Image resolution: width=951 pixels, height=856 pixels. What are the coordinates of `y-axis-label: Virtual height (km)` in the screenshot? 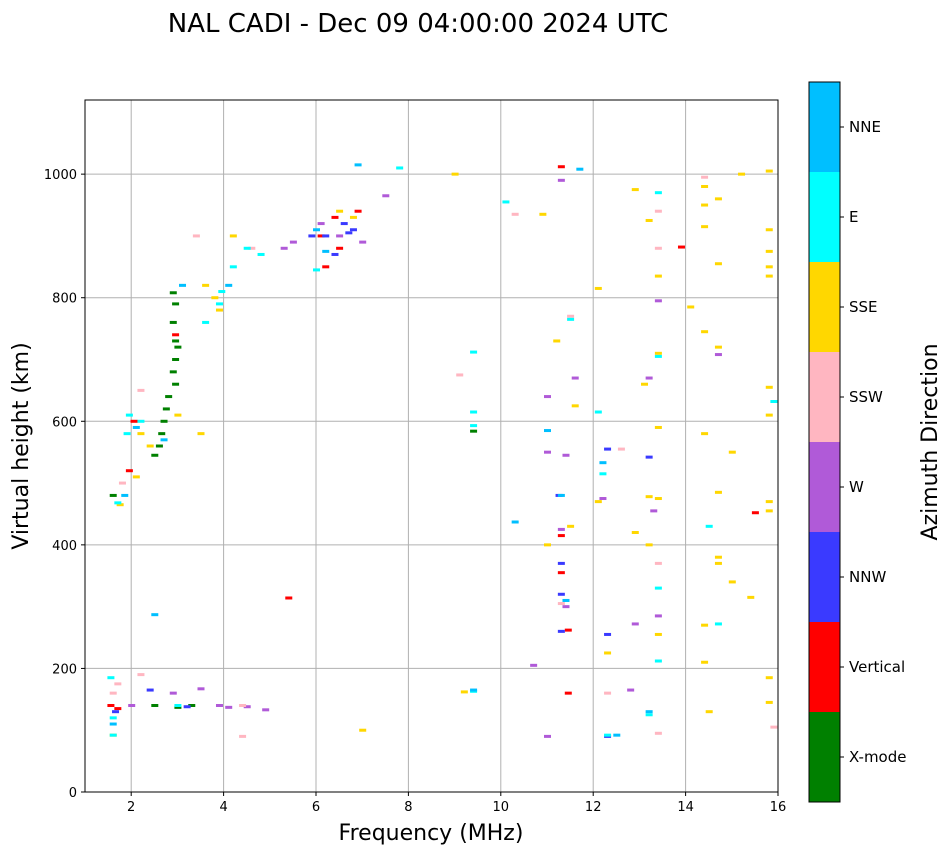 It's located at (21, 445).